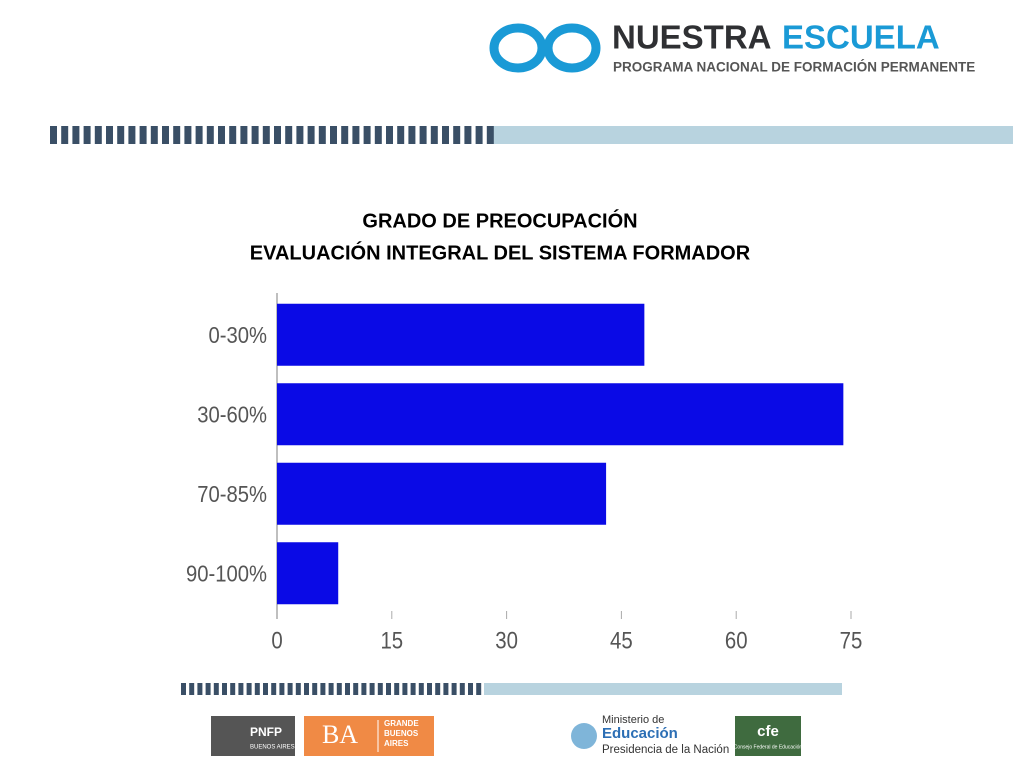  What do you see at coordinates (499, 220) in the screenshot?
I see `chart-title: GRADO DE PREOCUPACIÓN` at bounding box center [499, 220].